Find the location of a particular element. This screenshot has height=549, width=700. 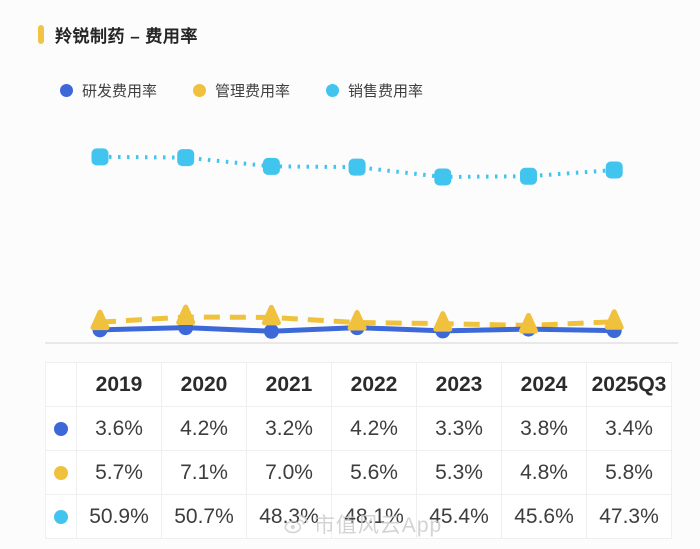

value-cell: 7.0% is located at coordinates (289, 472).